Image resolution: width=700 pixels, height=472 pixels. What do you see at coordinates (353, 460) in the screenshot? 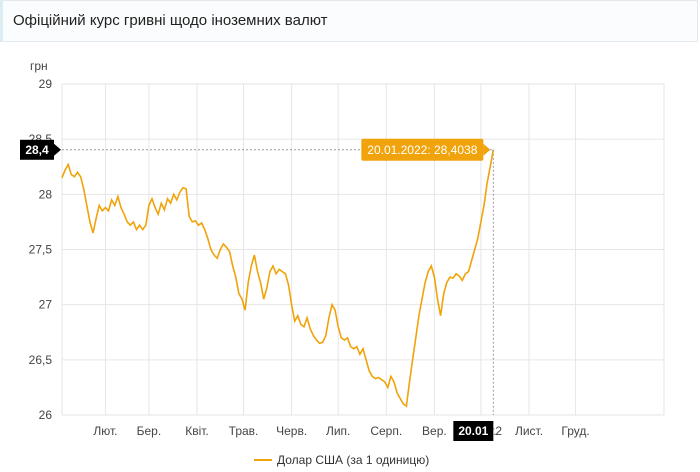
I see `legend-label: Долар США (за 1 одиницю)` at bounding box center [353, 460].